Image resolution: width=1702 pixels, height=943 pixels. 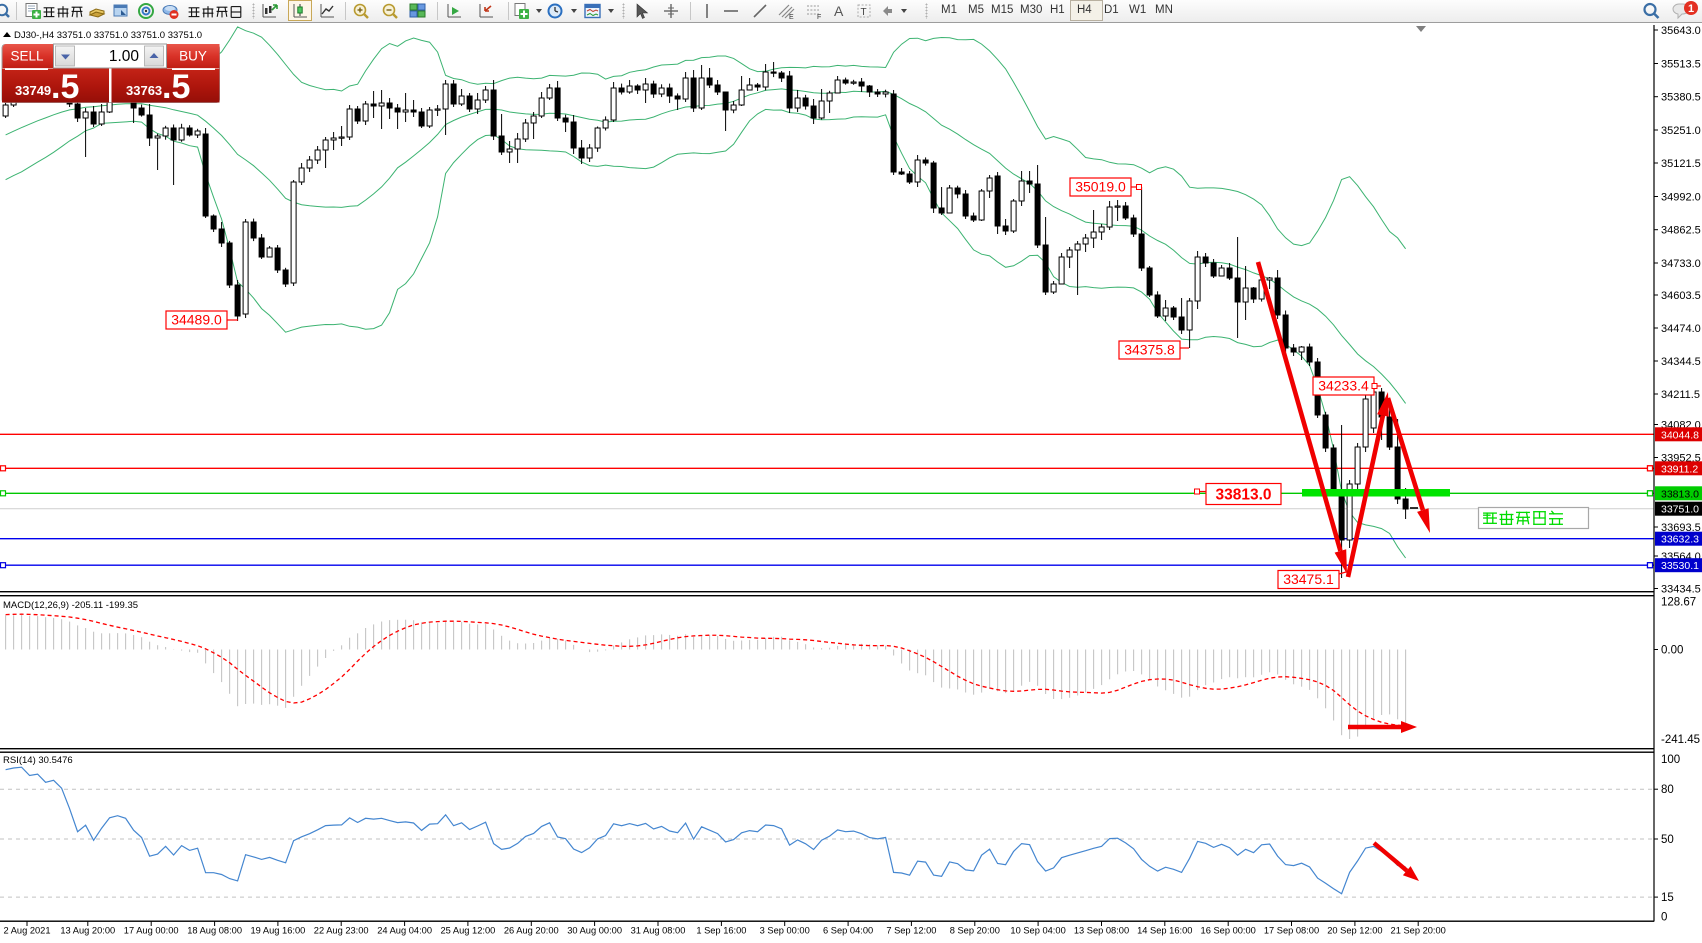 I want to click on svg-text: BUY, so click(x=193, y=56).